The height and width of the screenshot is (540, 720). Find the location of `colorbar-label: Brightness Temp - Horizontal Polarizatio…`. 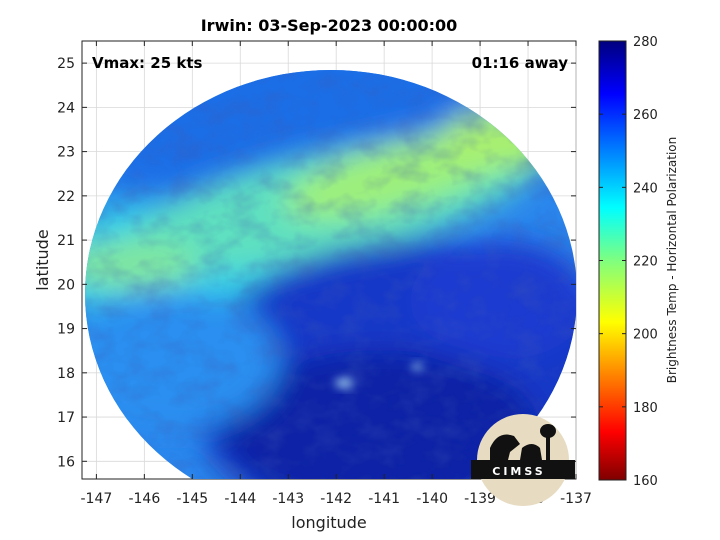

colorbar-label: Brightness Temp - Horizontal Polarizatio… is located at coordinates (672, 260).